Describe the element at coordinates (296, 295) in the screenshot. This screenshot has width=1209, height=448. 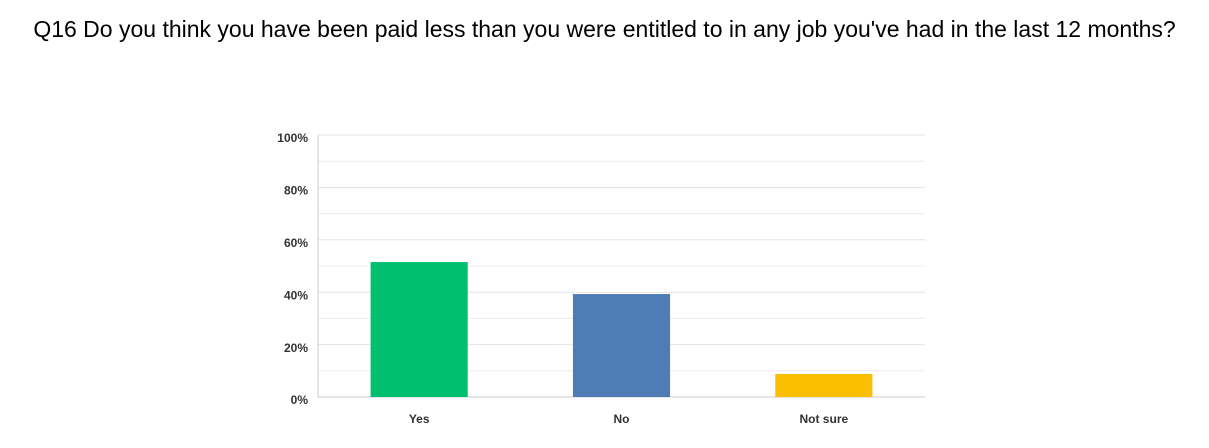
I see `y-tick-label: 40%` at that location.